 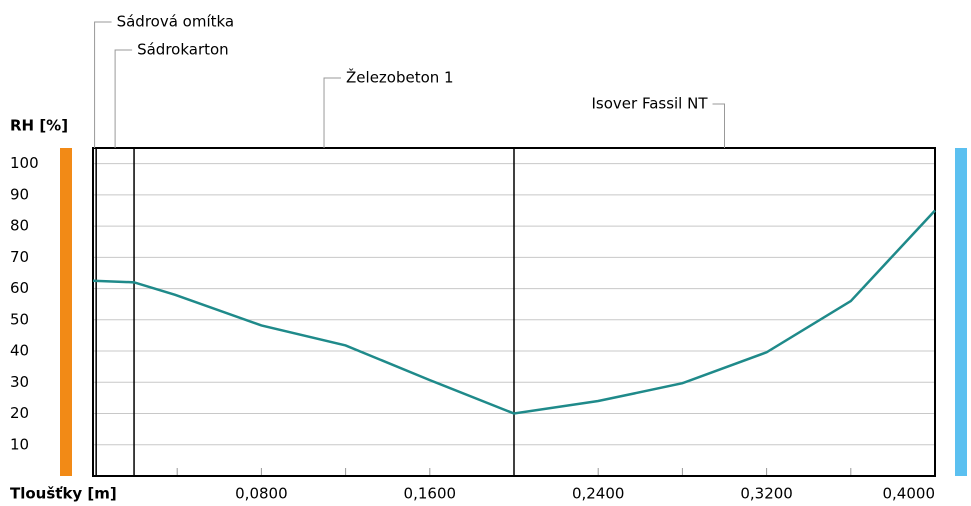 I want to click on layer-label: Isover Fassil NT, so click(x=649, y=104).